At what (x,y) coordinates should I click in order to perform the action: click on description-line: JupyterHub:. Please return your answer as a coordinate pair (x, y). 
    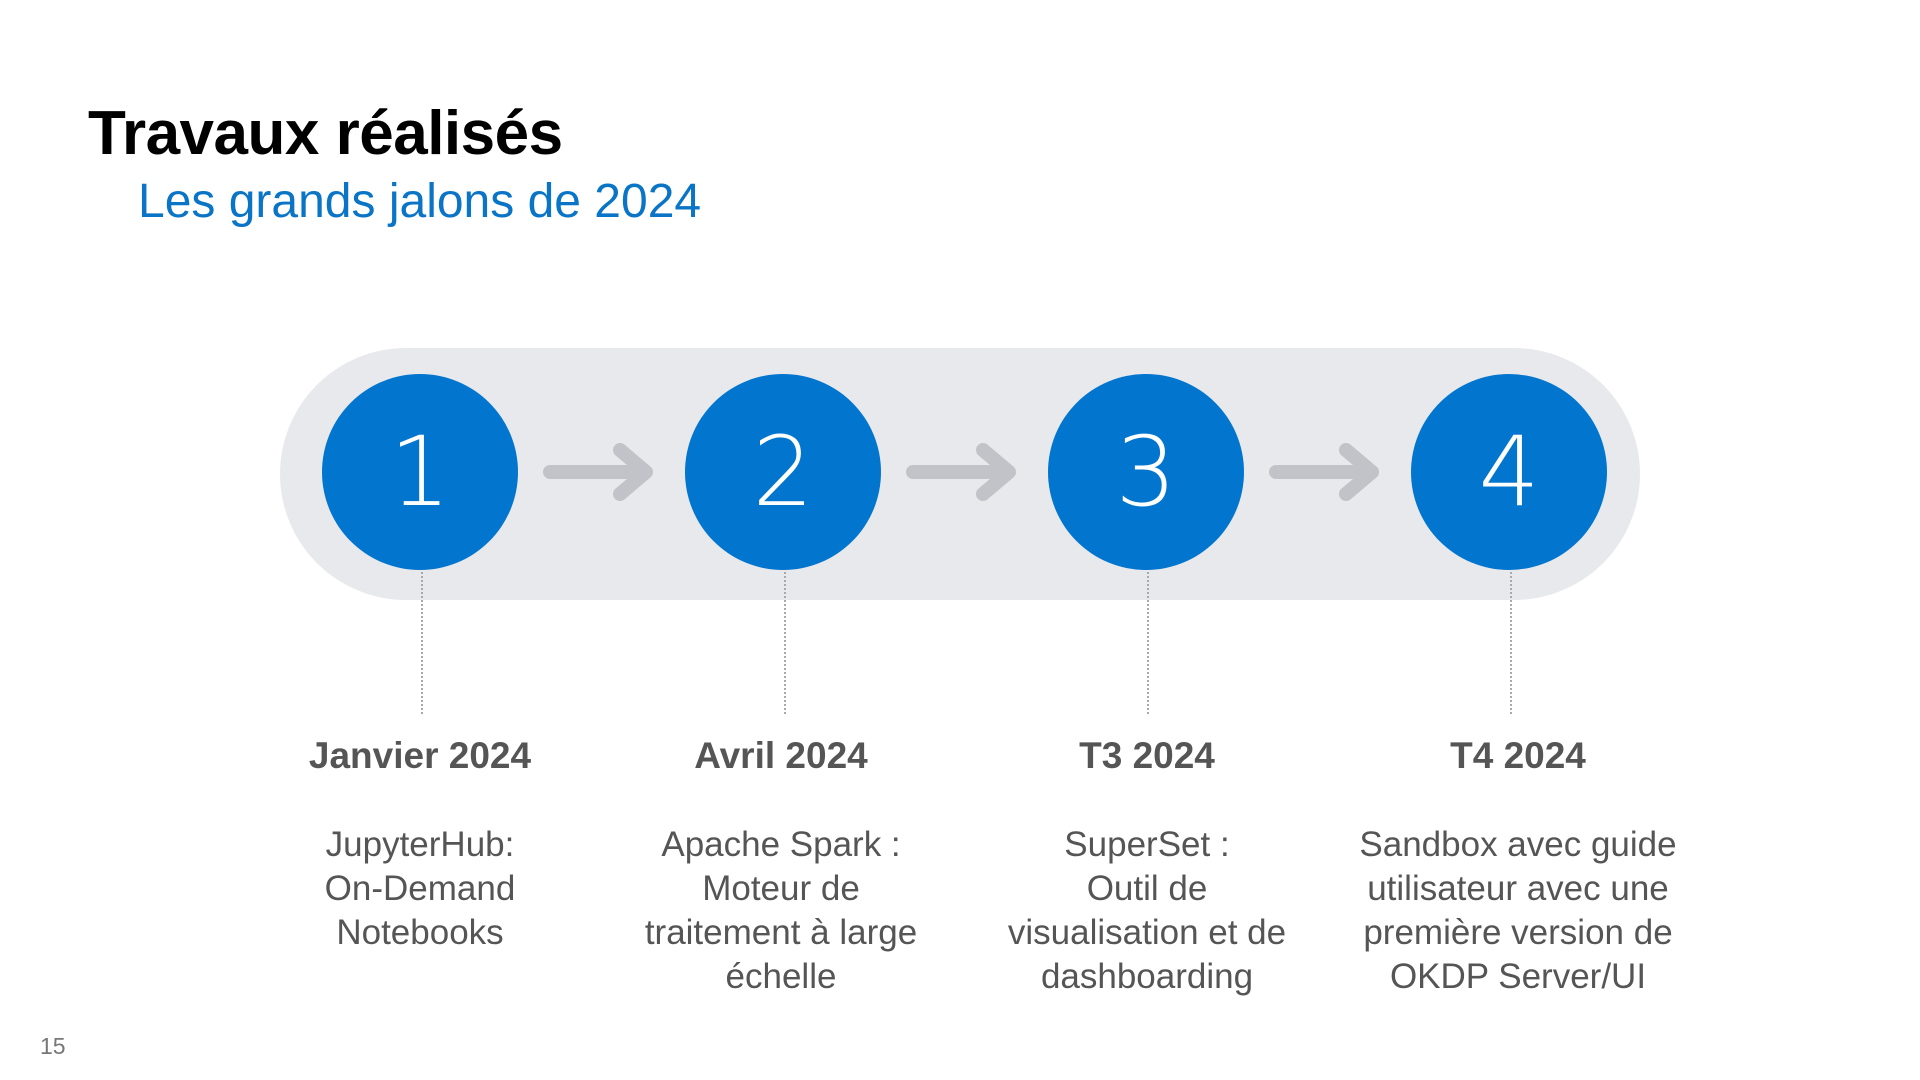
    Looking at the image, I should click on (420, 844).